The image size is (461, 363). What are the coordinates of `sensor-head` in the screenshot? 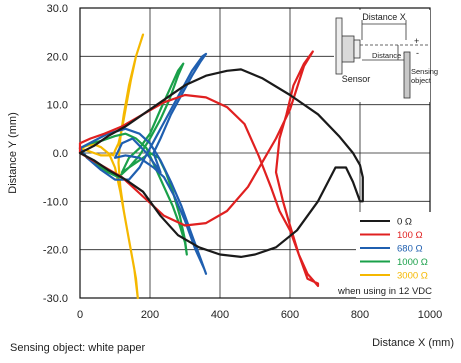 It's located at (357, 49).